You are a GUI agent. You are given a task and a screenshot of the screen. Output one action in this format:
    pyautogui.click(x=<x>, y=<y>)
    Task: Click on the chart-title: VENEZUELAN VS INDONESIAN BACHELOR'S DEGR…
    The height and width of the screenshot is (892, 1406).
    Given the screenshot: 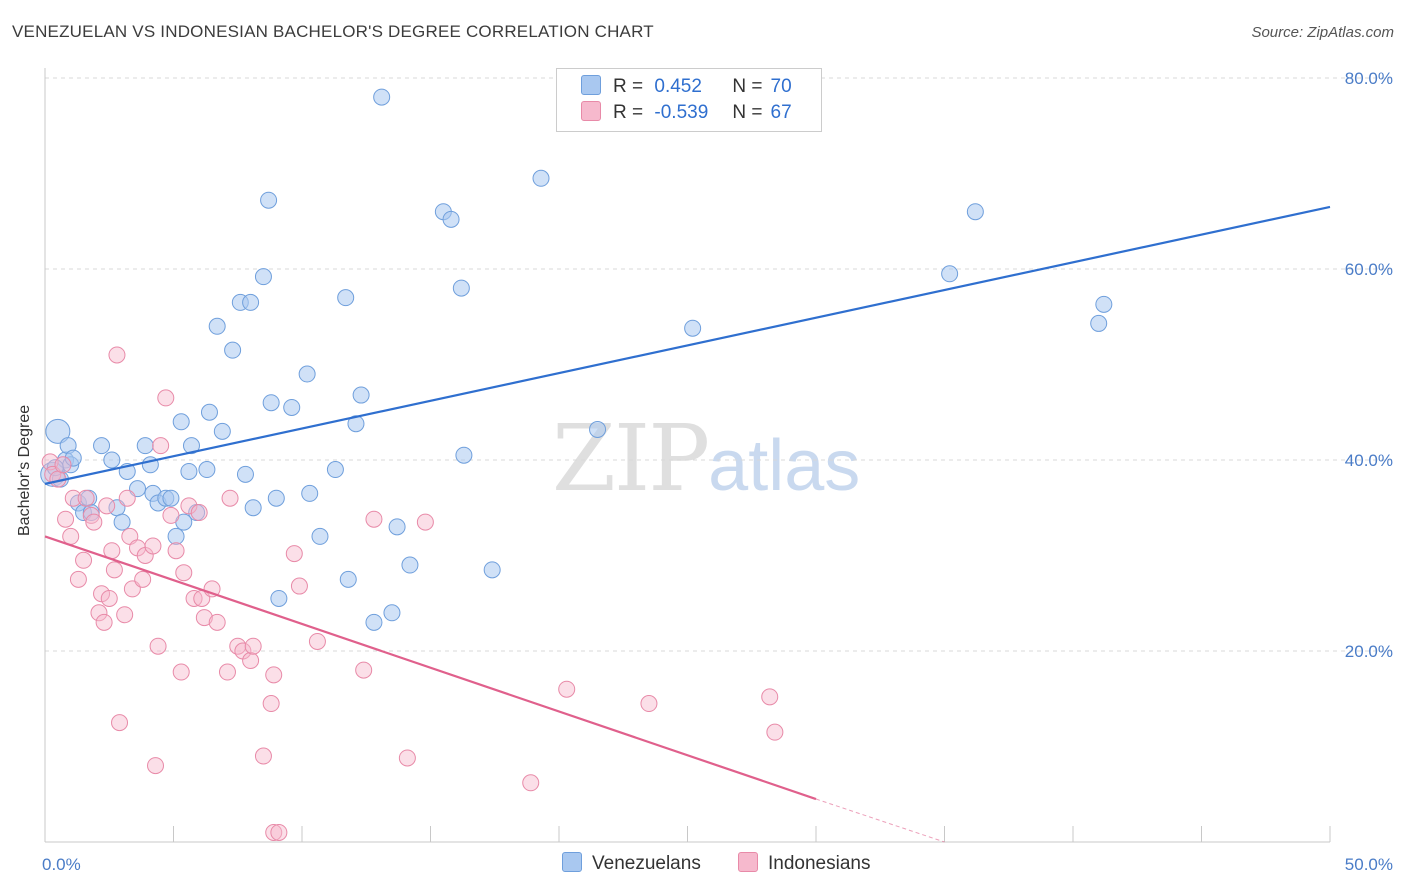 What is the action you would take?
    pyautogui.click(x=333, y=31)
    